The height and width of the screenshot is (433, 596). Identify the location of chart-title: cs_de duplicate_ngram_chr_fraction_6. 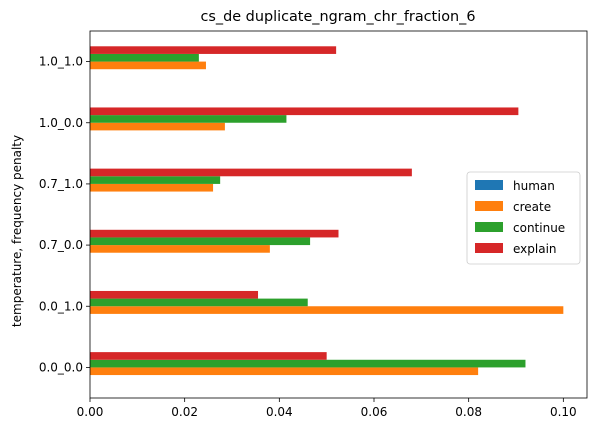
(338, 17).